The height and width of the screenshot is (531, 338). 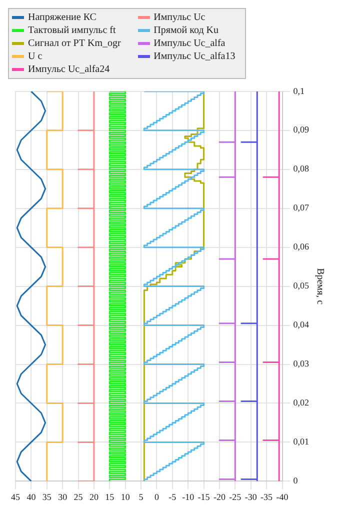 I want to click on legend-label: U c, so click(x=35, y=56).